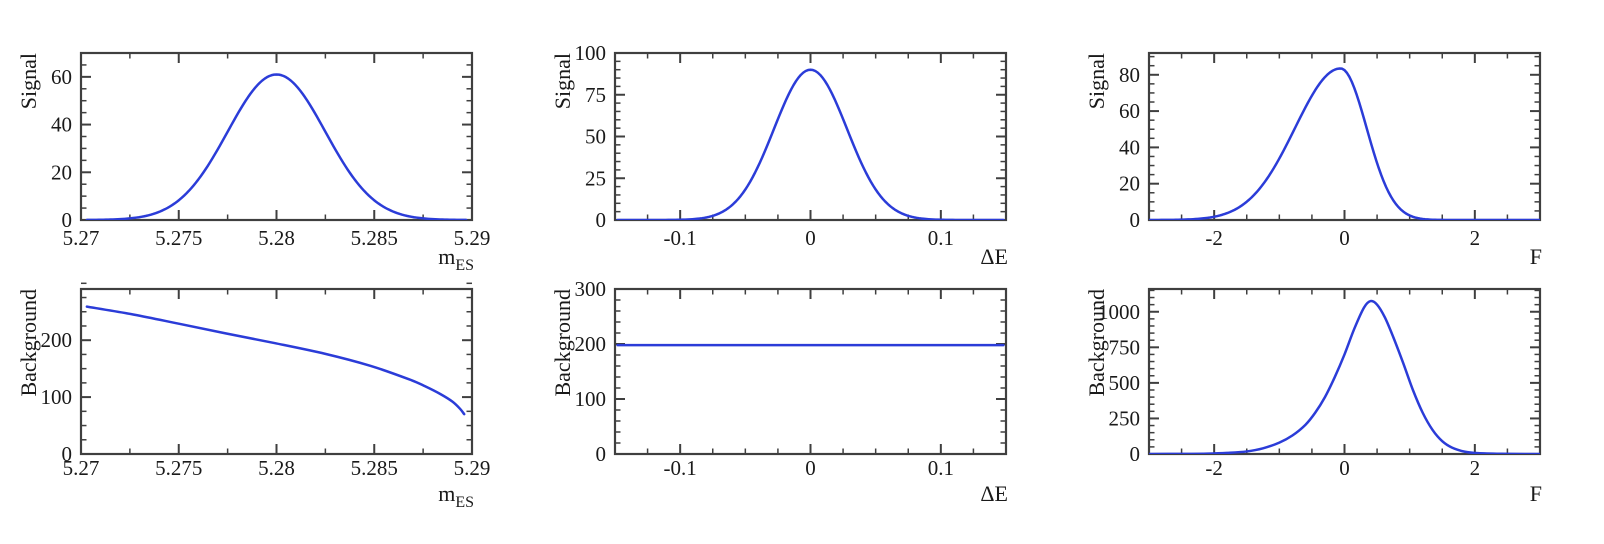 The image size is (1604, 544). Describe the element at coordinates (1129, 75) in the screenshot. I see `signal-f-y-tick-label: 80` at that location.